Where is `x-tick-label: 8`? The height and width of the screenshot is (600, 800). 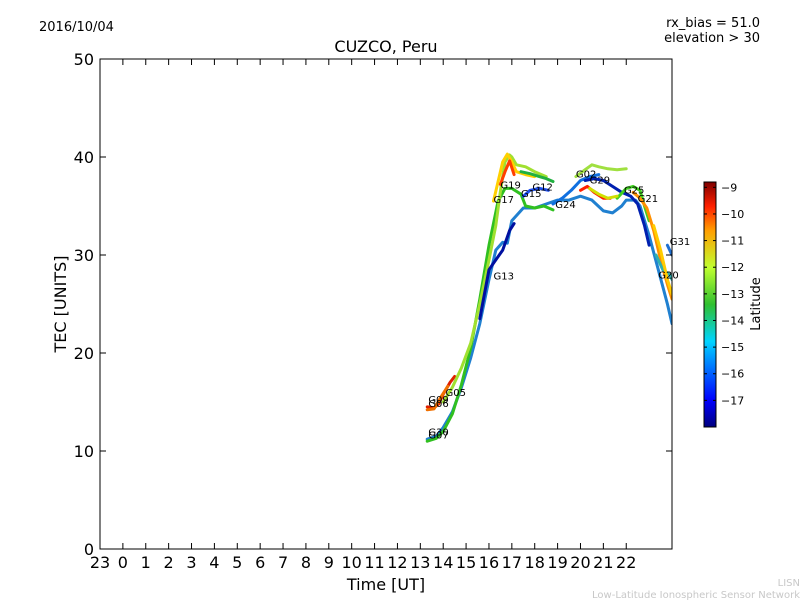 x-tick-label: 8 is located at coordinates (306, 562).